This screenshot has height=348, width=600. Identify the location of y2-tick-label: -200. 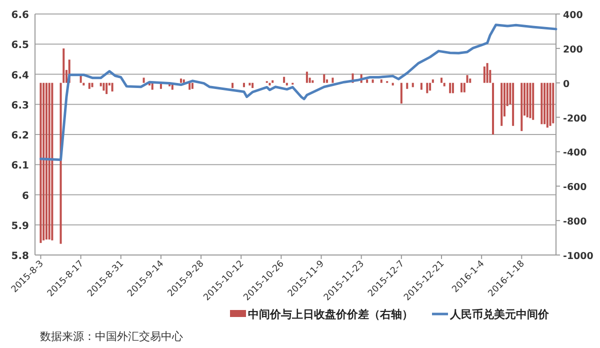
(575, 118).